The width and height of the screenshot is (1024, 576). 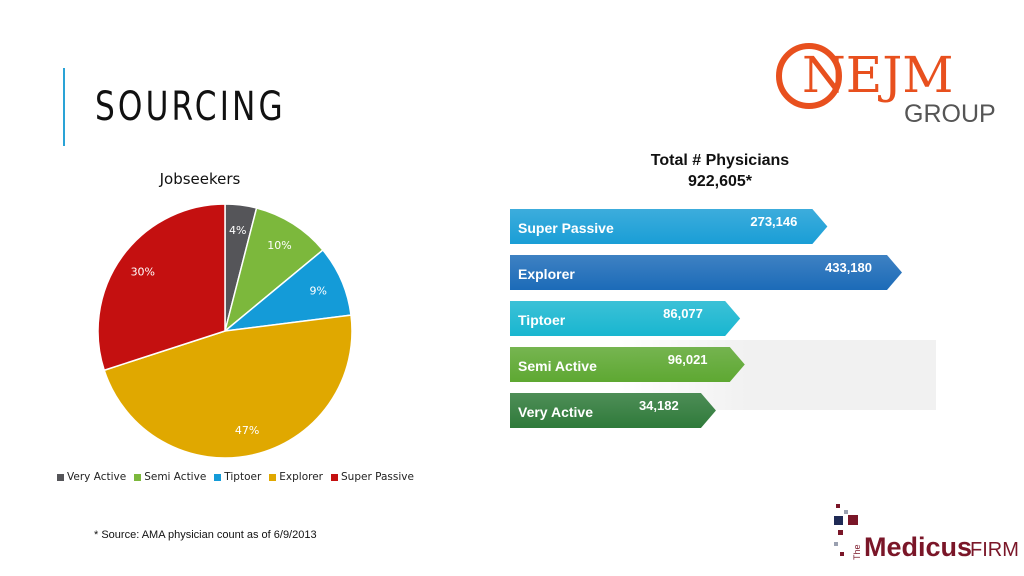 I want to click on legend-item-explorer: Explorer, so click(x=296, y=477).